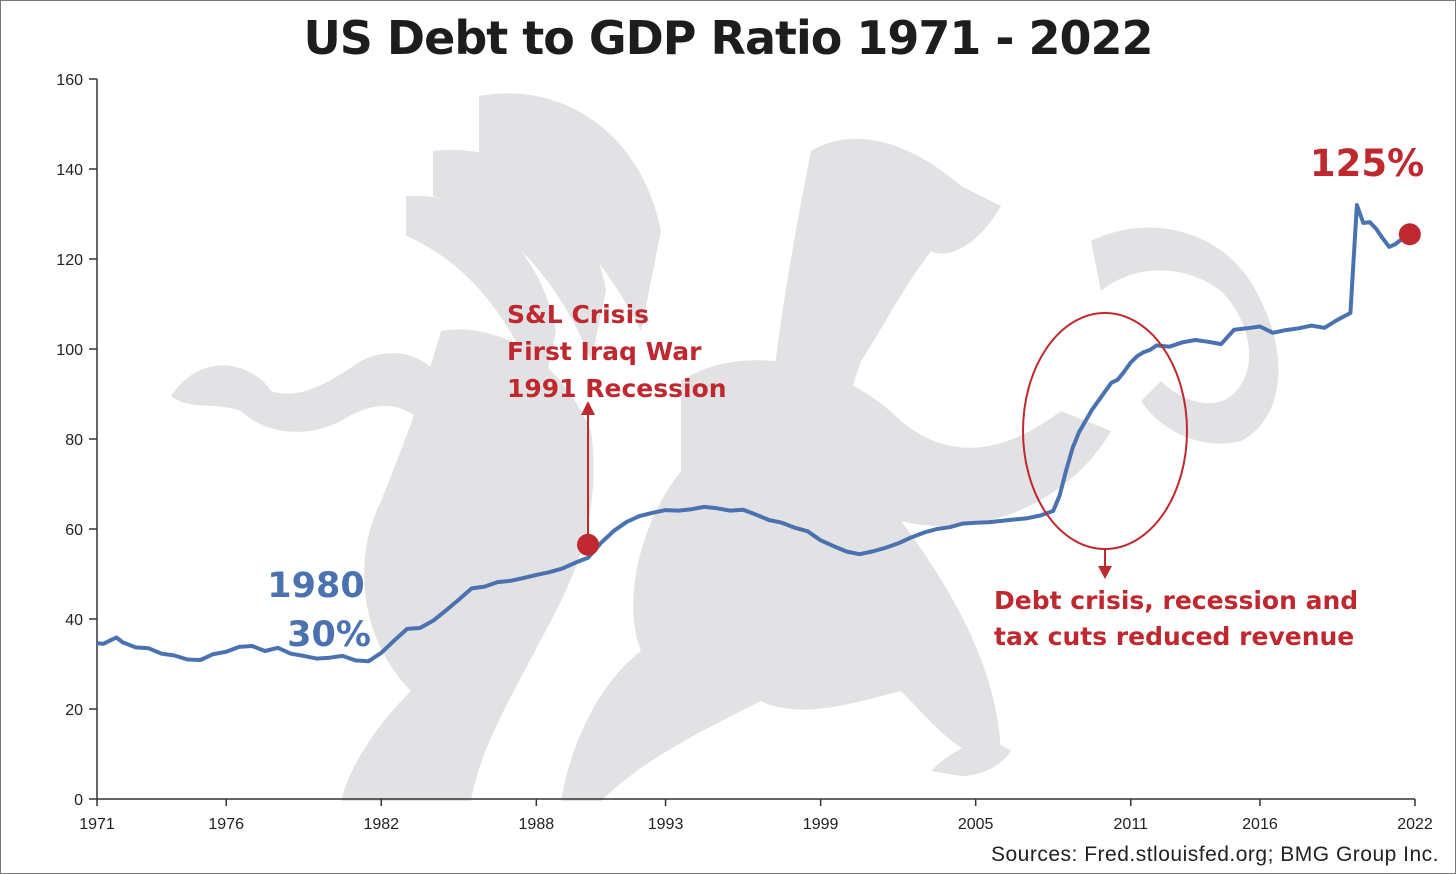 The height and width of the screenshot is (874, 1456). I want to click on y-tick-label: 40, so click(74, 620).